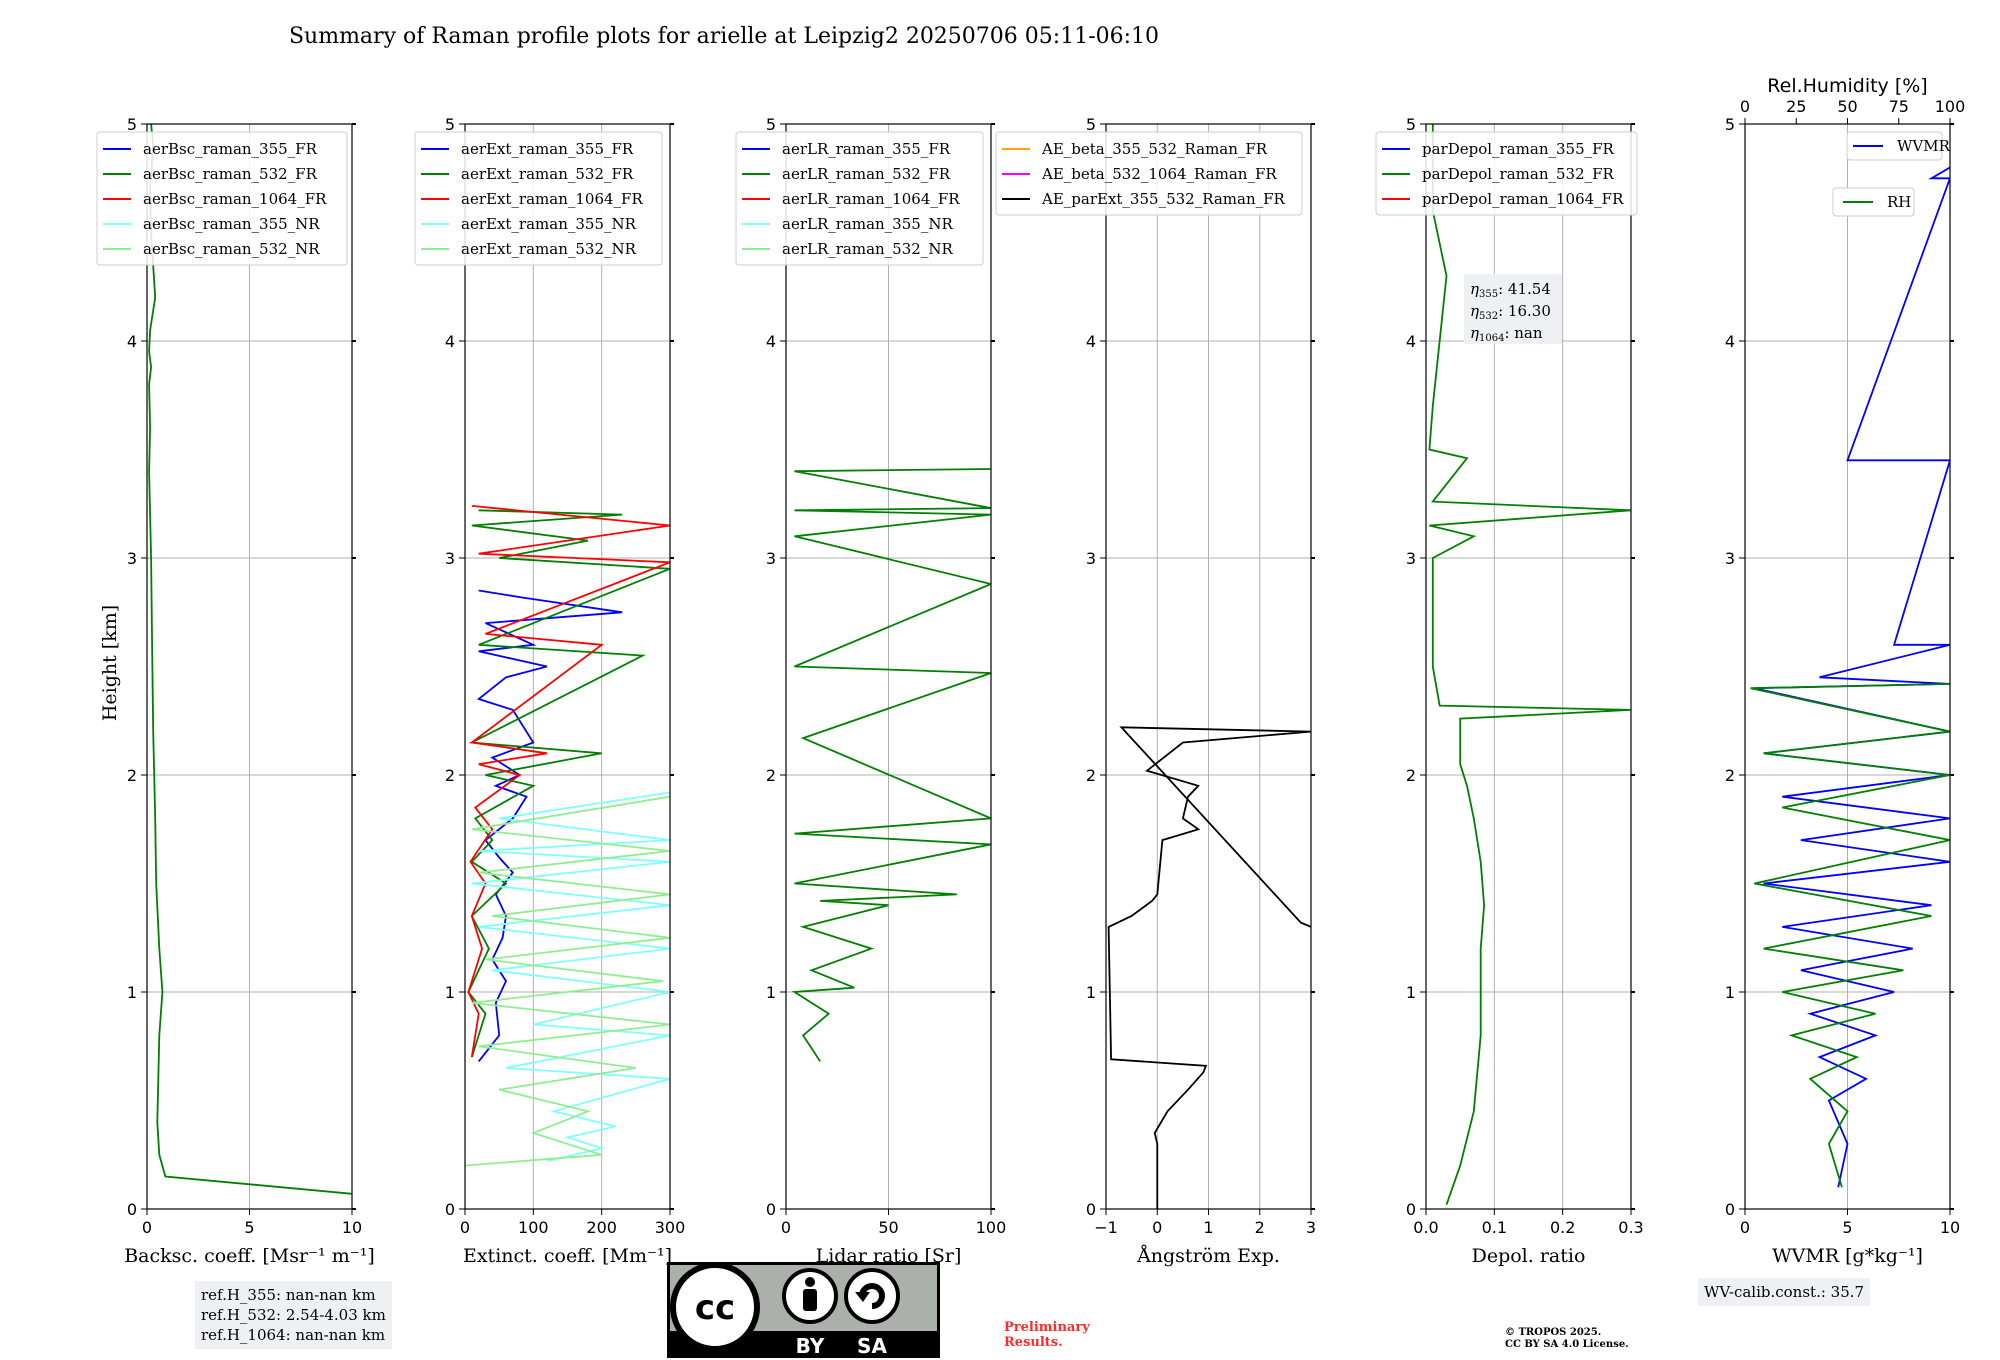 The image size is (2000, 1360). I want to click on series-aerExt_raman_532_NR, so click(567, 981).